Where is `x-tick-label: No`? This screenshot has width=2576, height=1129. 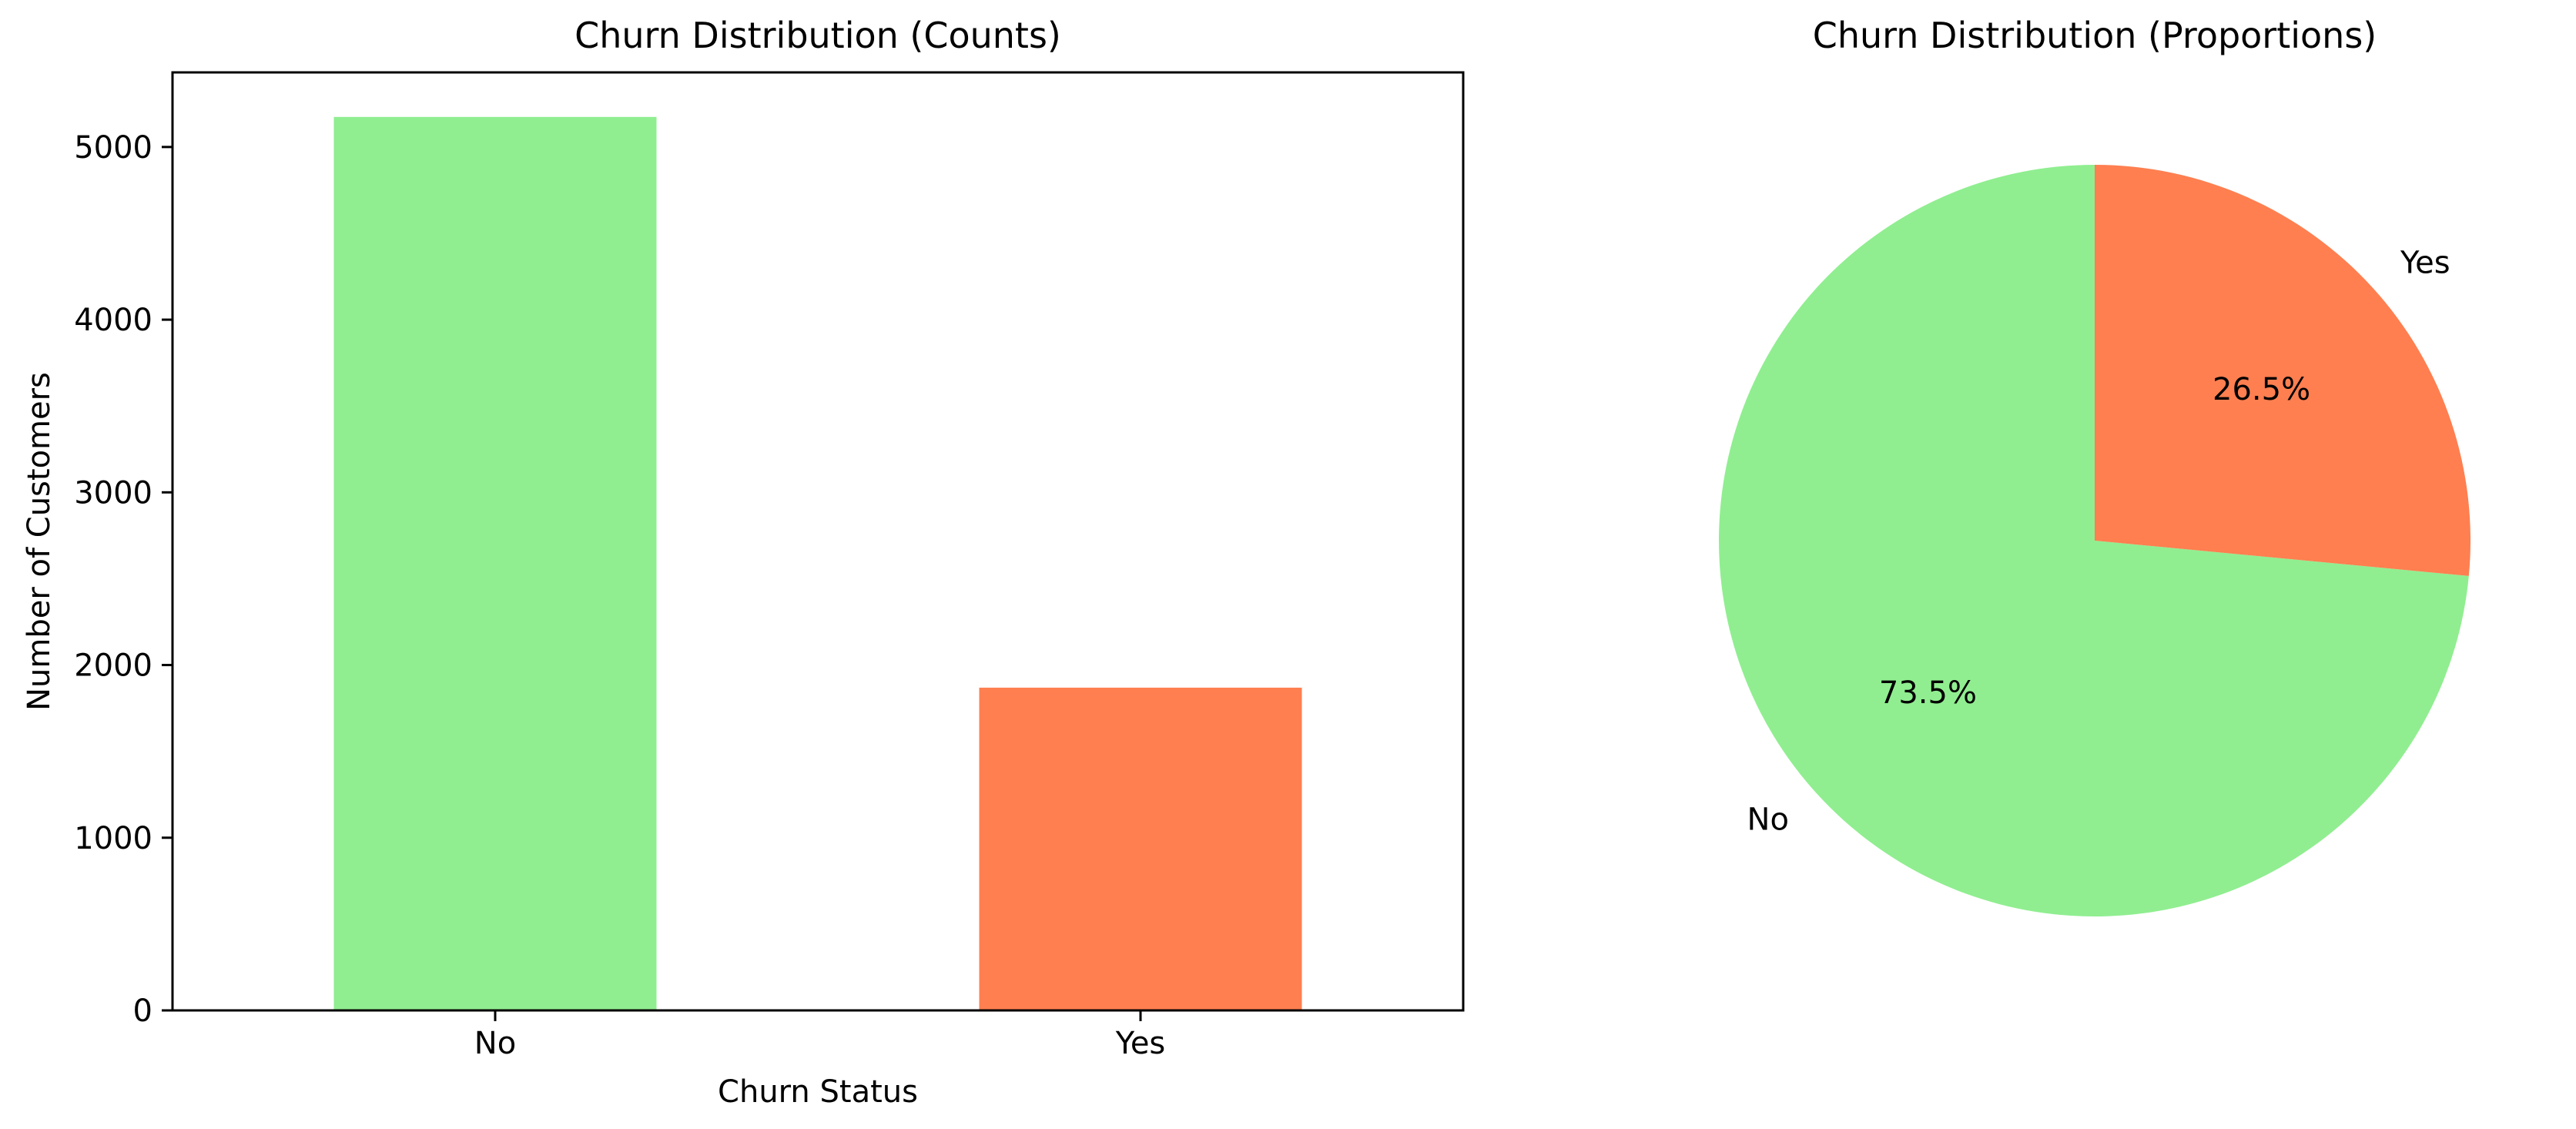
x-tick-label: No is located at coordinates (495, 1043).